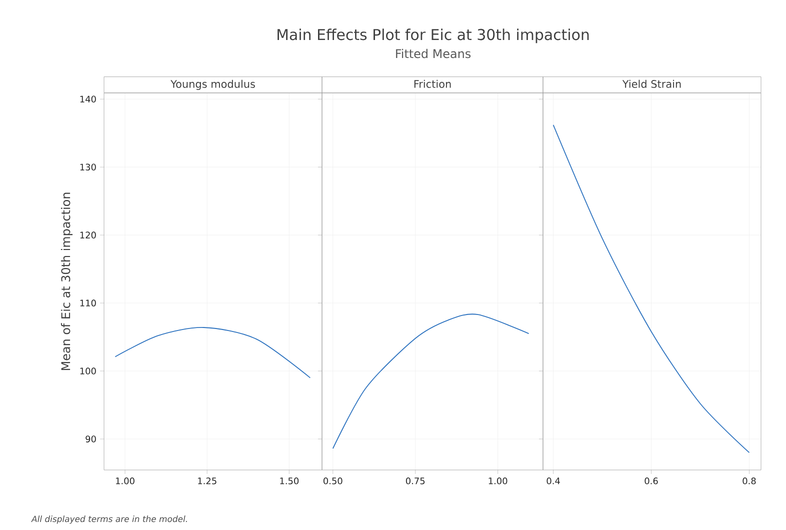 This screenshot has width=786, height=530. Describe the element at coordinates (433, 53) in the screenshot. I see `chart-subtitle: Fitted Means` at that location.